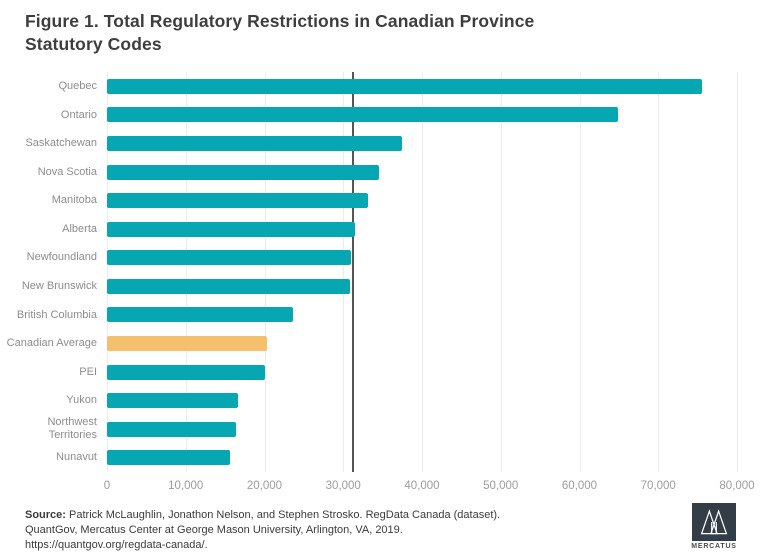 The image size is (768, 557). I want to click on bar-alberta, so click(231, 229).